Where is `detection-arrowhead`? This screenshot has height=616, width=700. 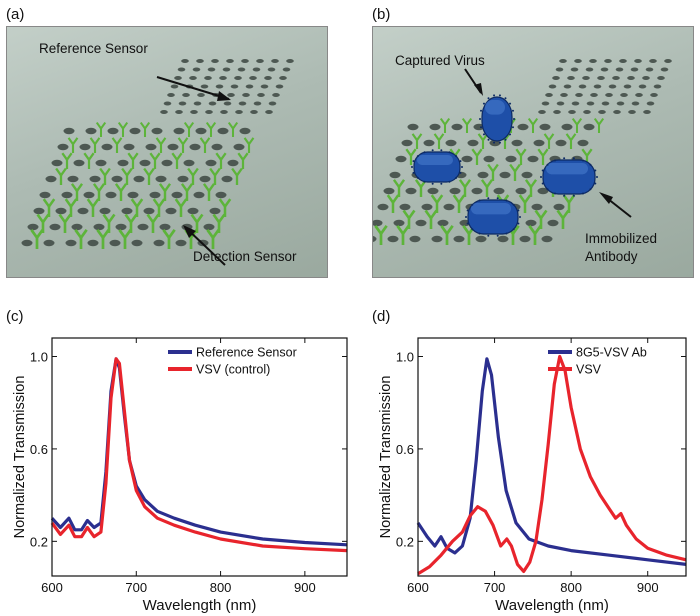
detection-arrowhead is located at coordinates (189, 231).